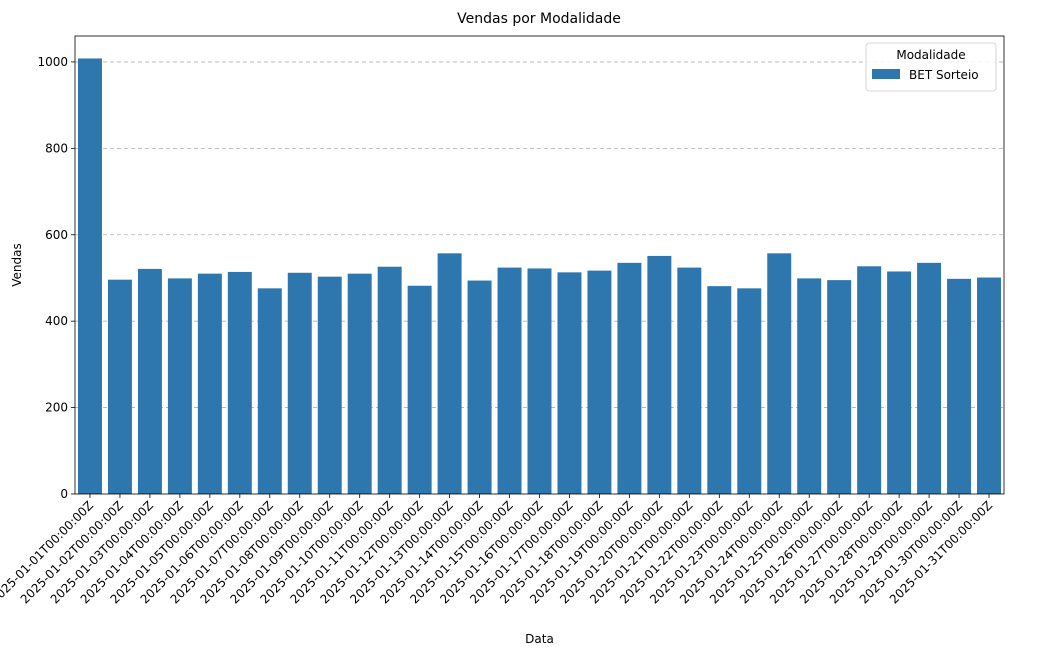 The image size is (1060, 660). What do you see at coordinates (52, 62) in the screenshot?
I see `y-tick-label: 1000` at bounding box center [52, 62].